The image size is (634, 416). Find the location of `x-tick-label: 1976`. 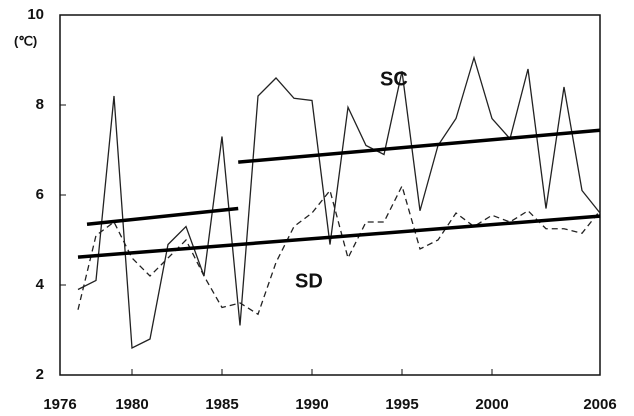

x-tick-label: 1976 is located at coordinates (59, 404).